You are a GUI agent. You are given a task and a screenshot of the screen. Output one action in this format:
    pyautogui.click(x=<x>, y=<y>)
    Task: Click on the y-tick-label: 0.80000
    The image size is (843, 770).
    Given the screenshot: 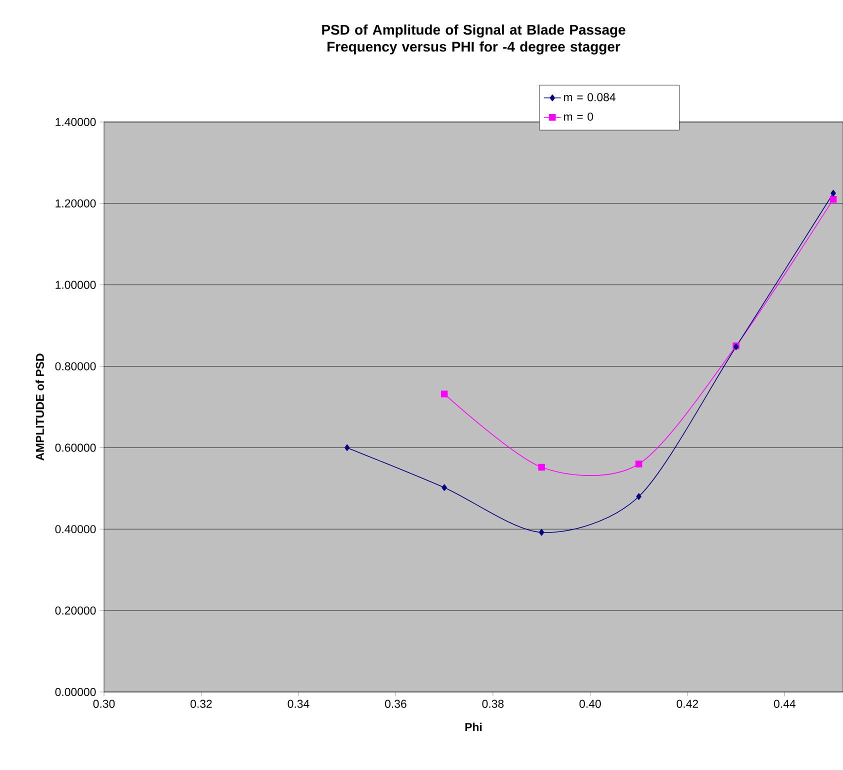 What is the action you would take?
    pyautogui.click(x=75, y=366)
    